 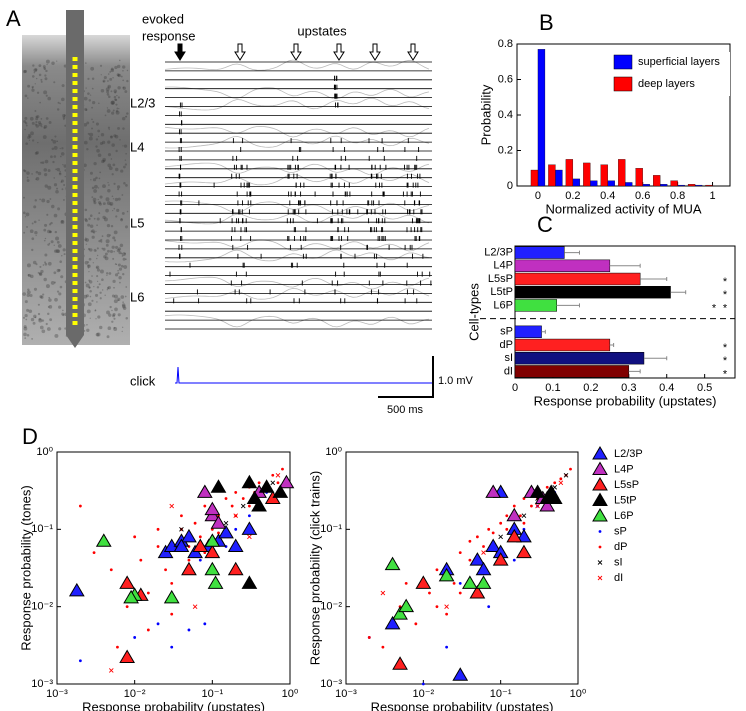 I want to click on probe-tip, so click(x=75, y=341).